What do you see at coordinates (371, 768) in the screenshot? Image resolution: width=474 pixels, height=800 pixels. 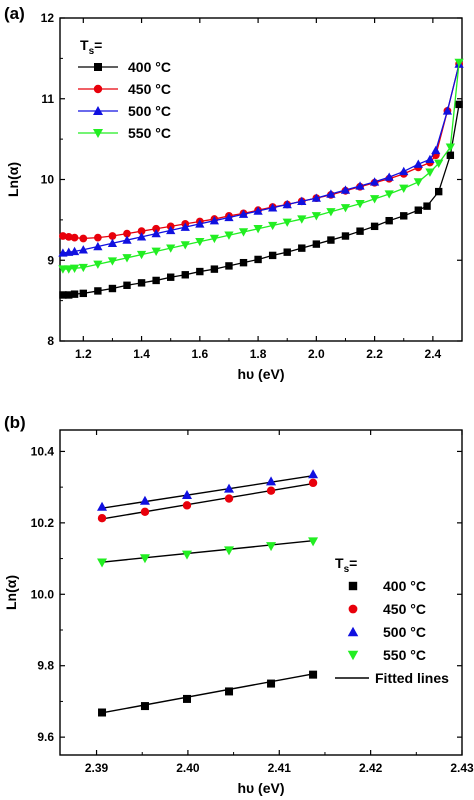 I see `x-tick-label: 2.42` at bounding box center [371, 768].